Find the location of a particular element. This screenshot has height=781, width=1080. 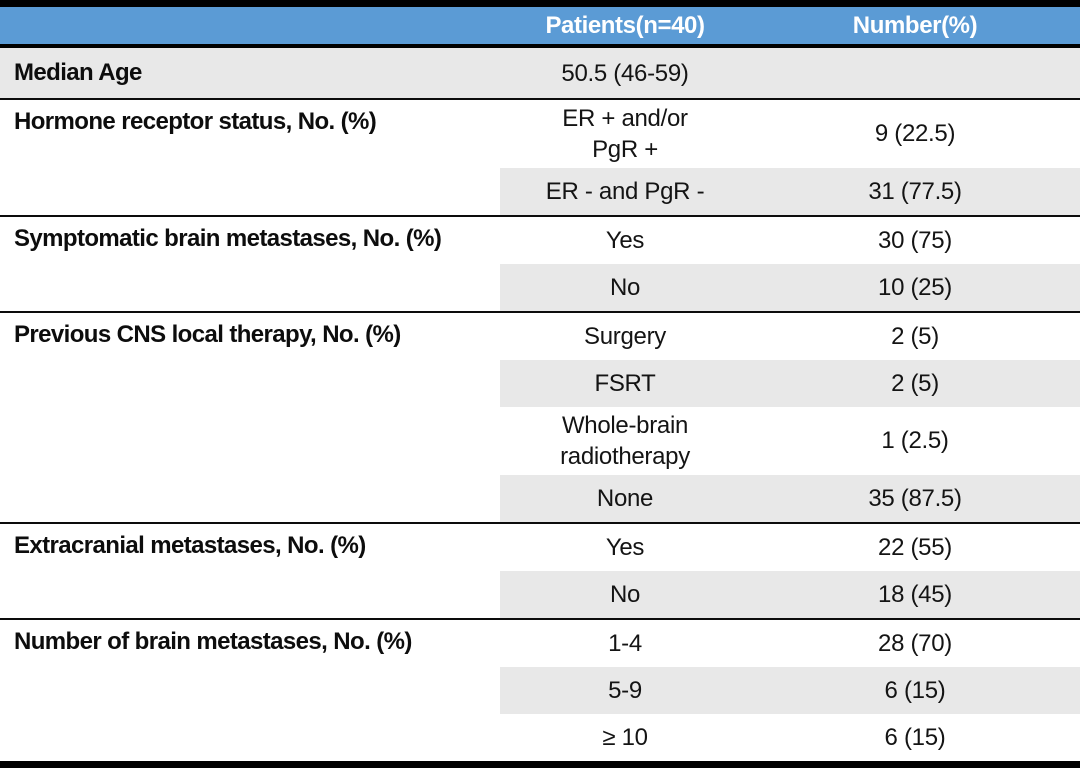

section-rows: Yes 30 (75) No 10 (25) is located at coordinates (790, 264).